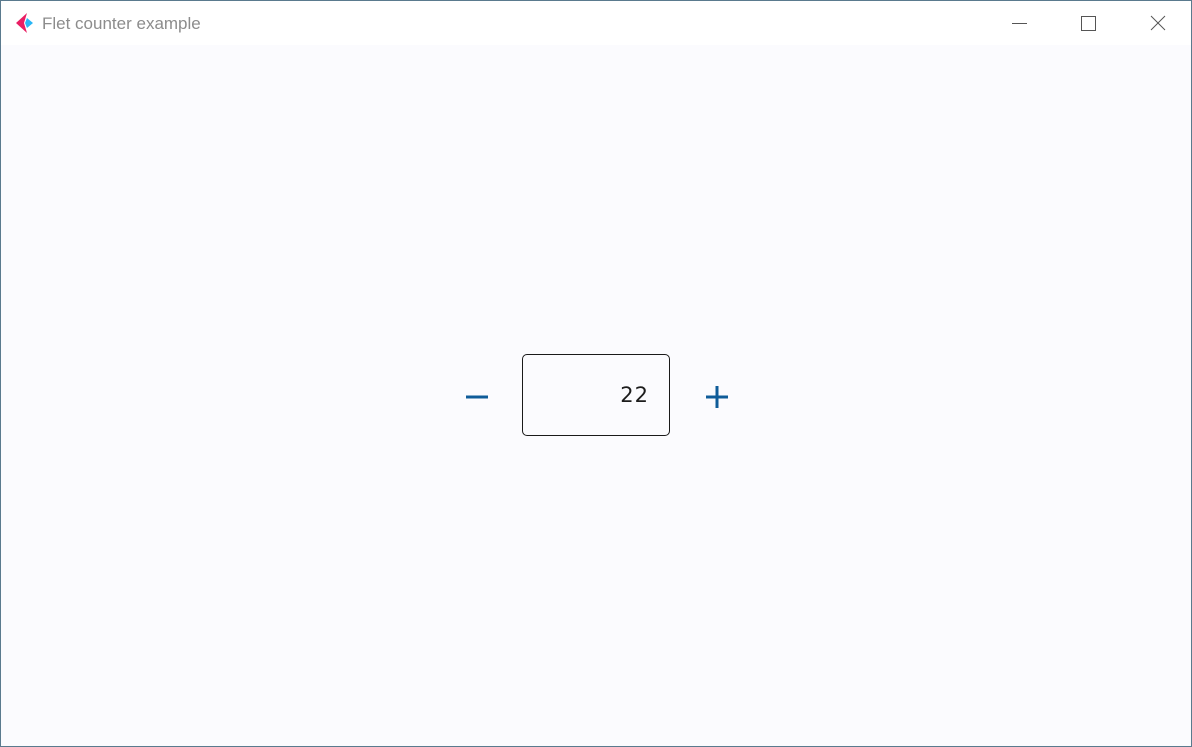  Describe the element at coordinates (634, 395) in the screenshot. I see `counter-value: 22` at that location.